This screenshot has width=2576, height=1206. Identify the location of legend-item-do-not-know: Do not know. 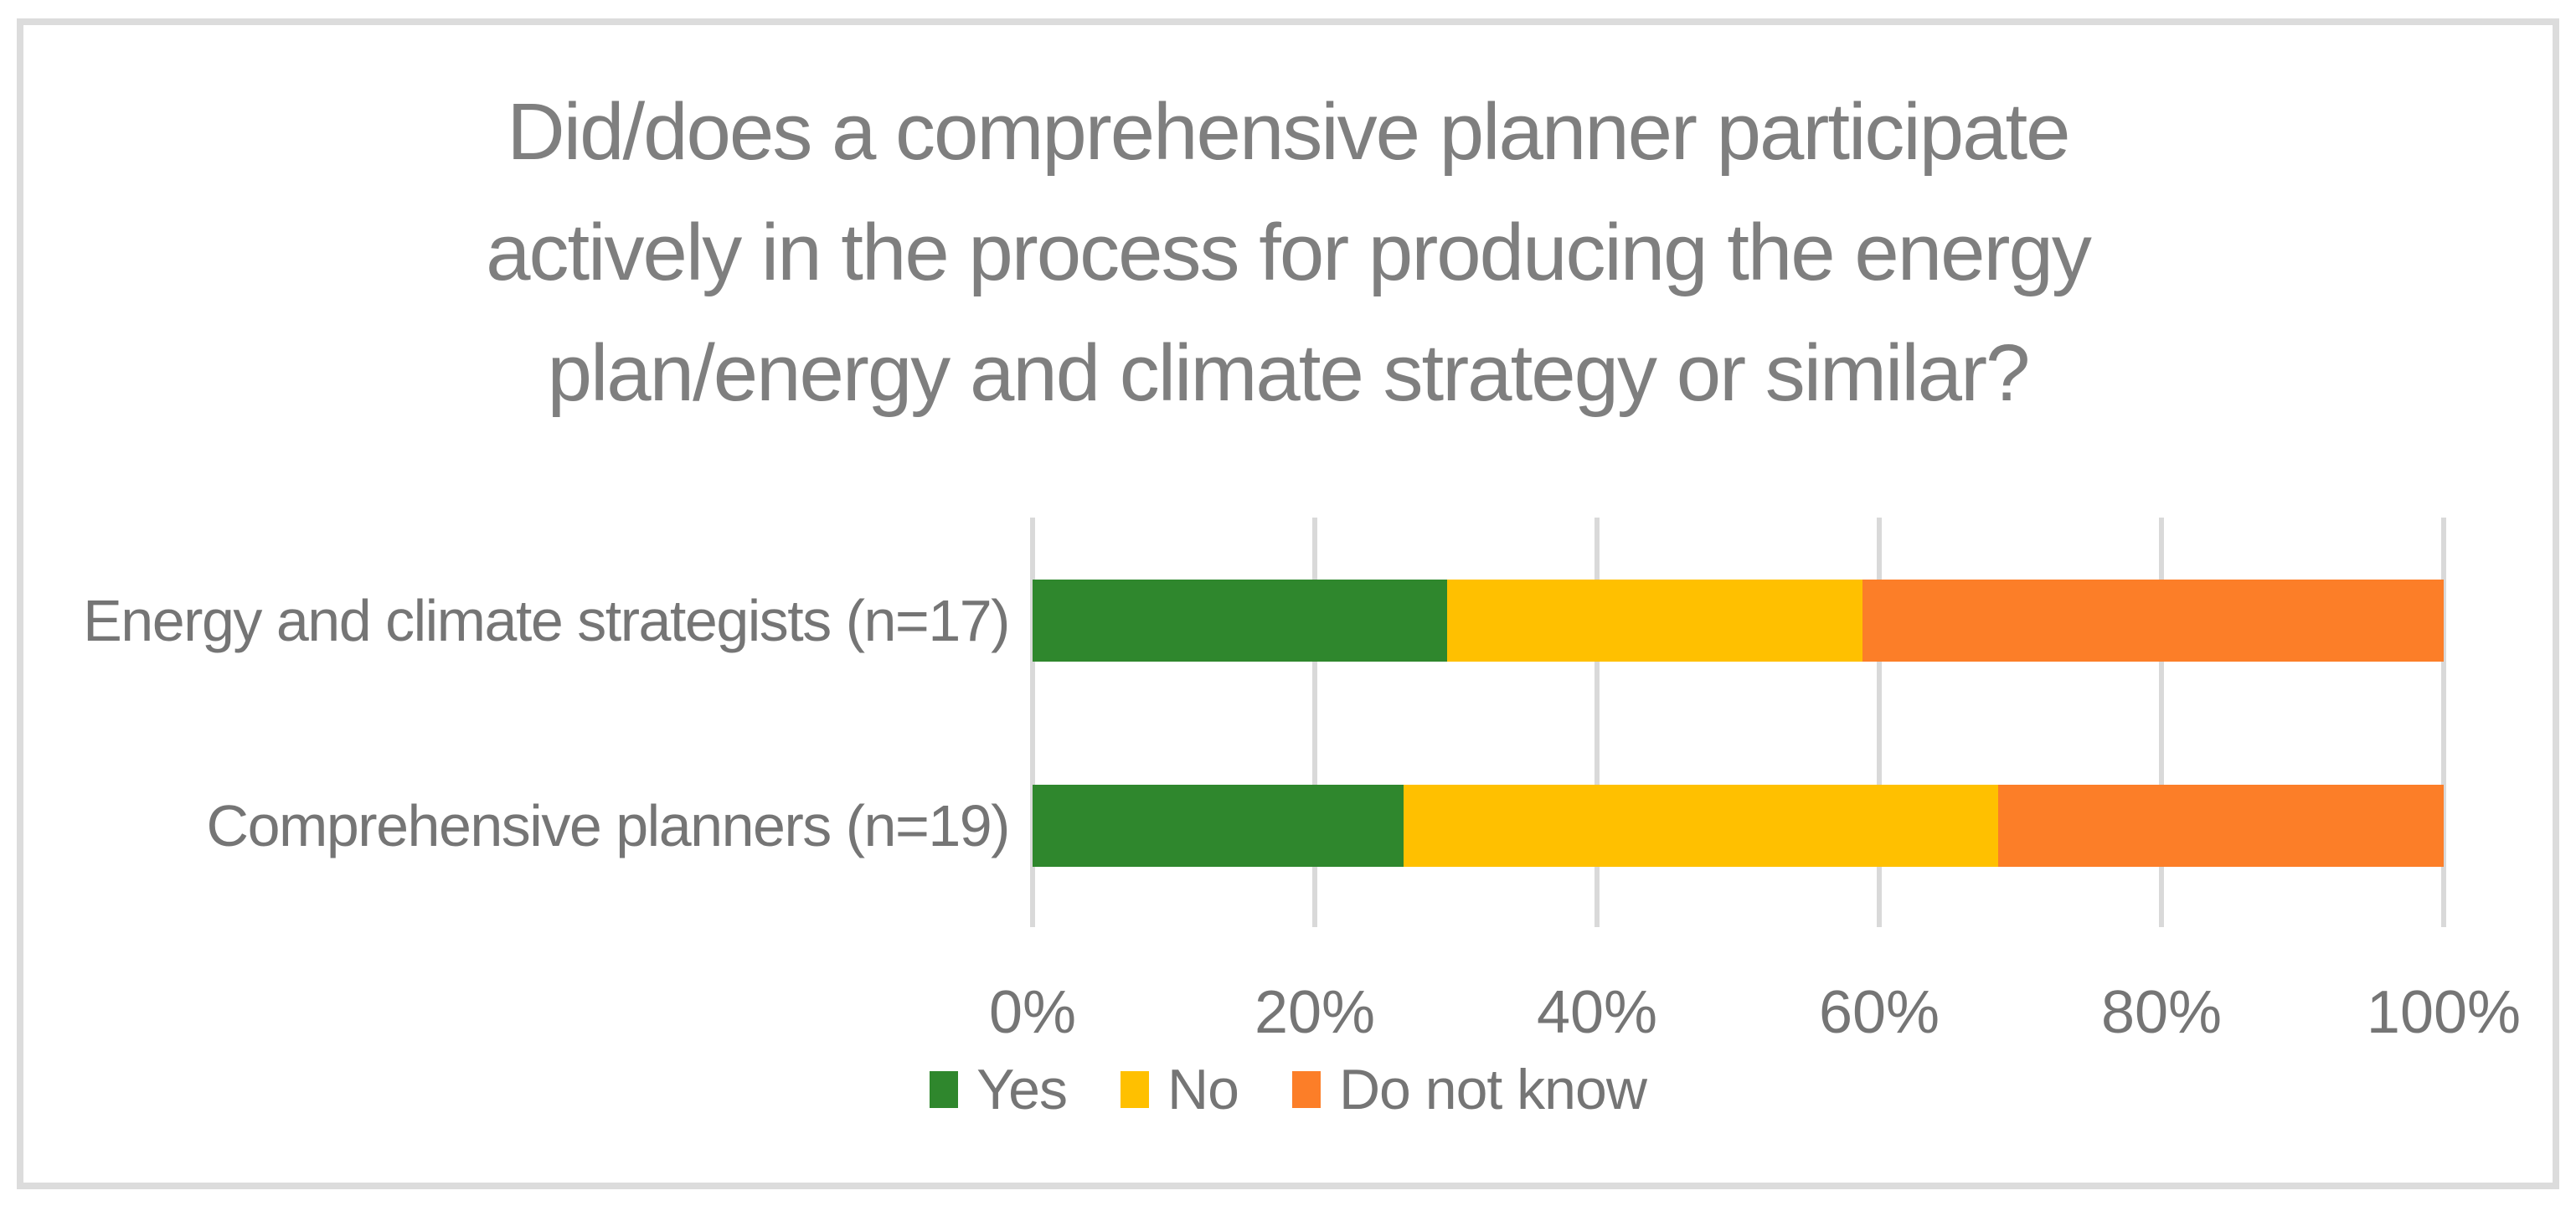
(1469, 1089).